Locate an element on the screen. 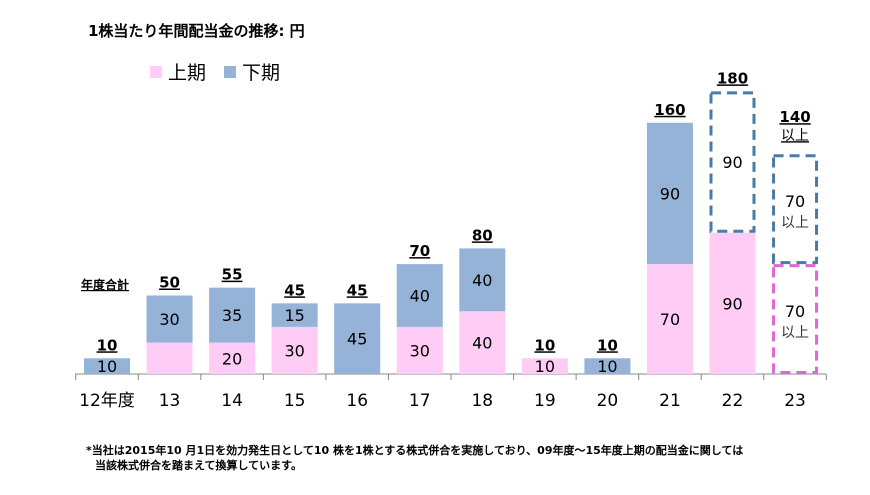  totals-row-label: 年度合計 is located at coordinates (105, 284).